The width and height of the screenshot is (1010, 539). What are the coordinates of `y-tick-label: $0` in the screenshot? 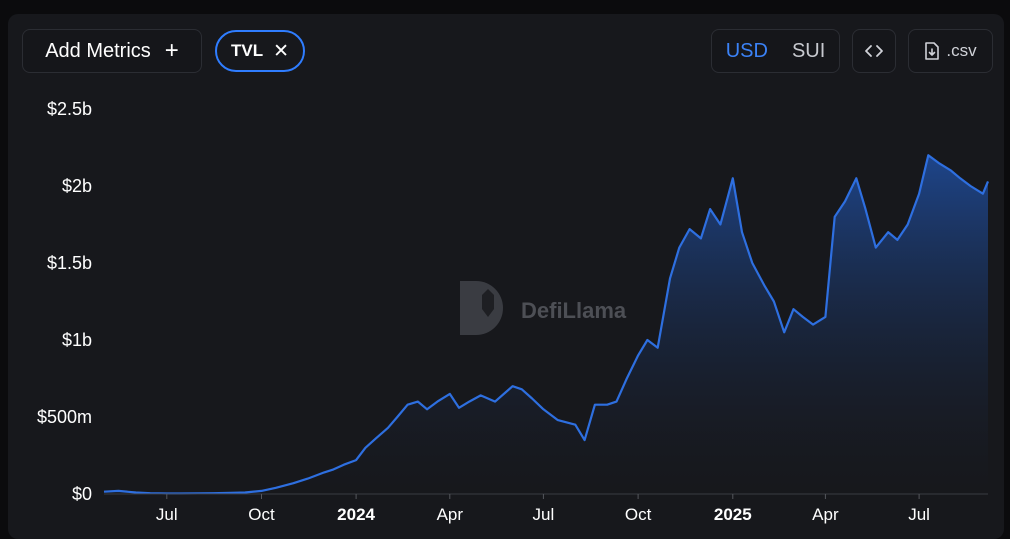 It's located at (82, 494).